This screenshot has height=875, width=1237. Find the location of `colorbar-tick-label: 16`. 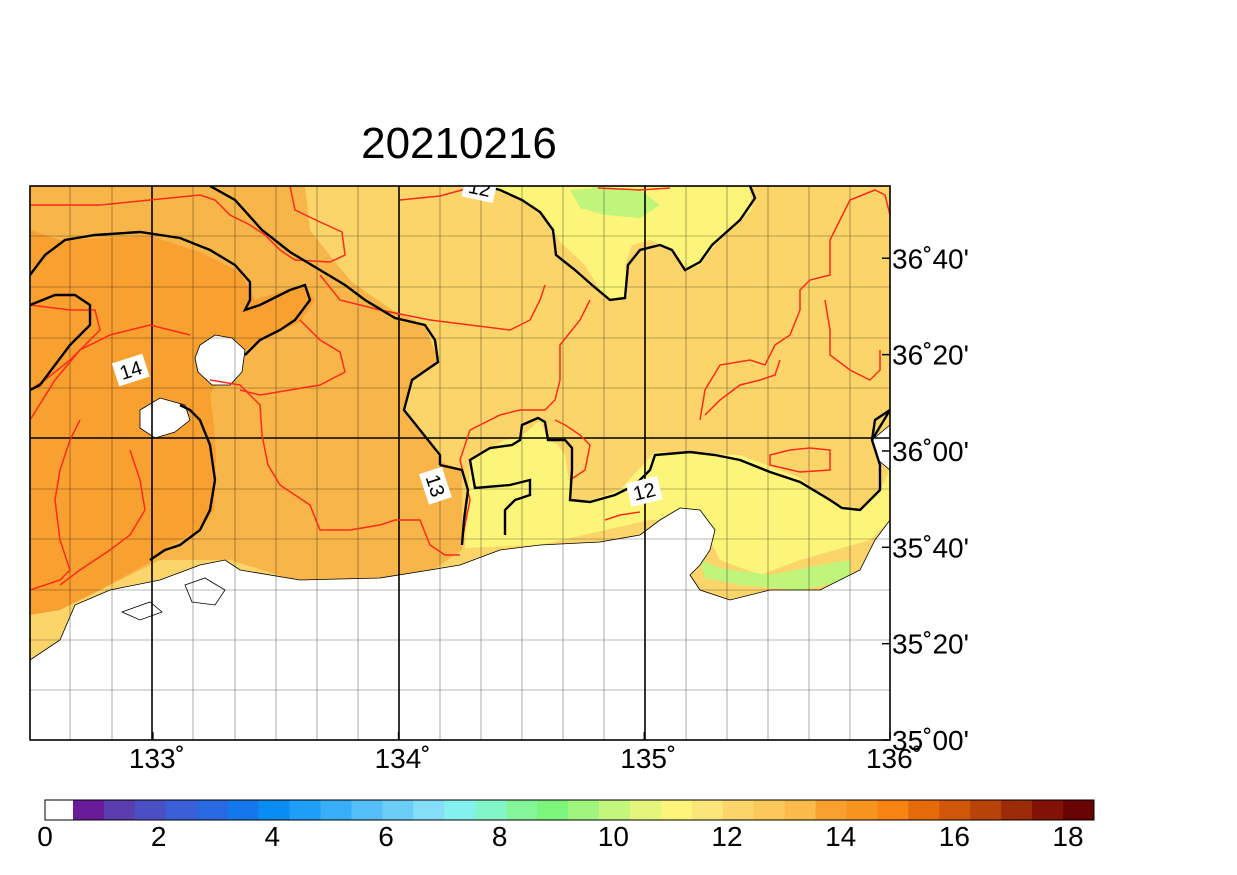

colorbar-tick-label: 16 is located at coordinates (954, 836).